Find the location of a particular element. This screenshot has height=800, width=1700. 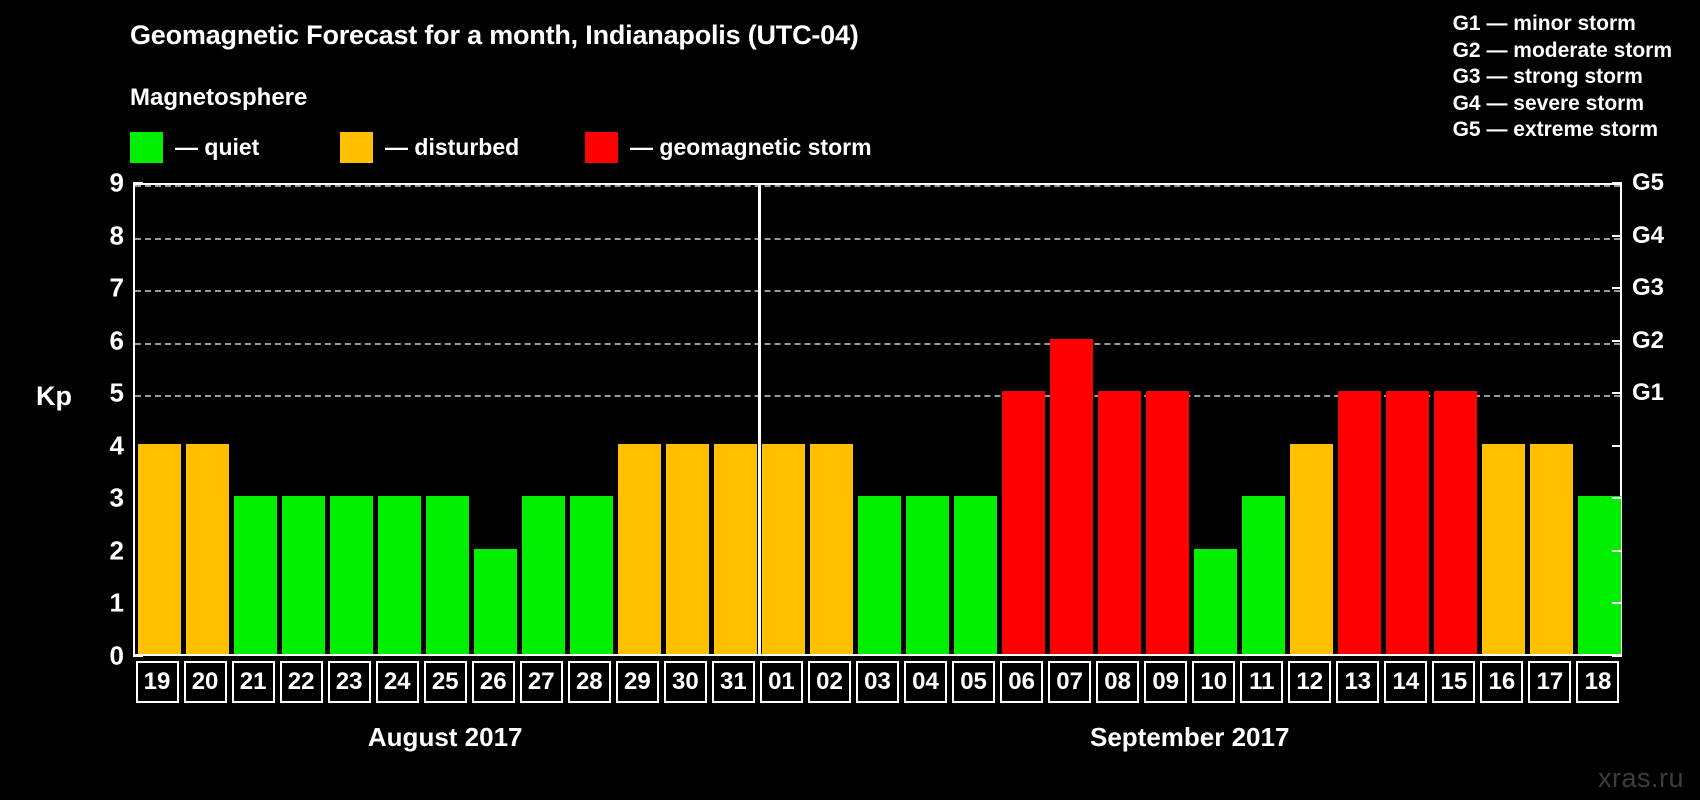

day-label-box: 19 is located at coordinates (157, 682).